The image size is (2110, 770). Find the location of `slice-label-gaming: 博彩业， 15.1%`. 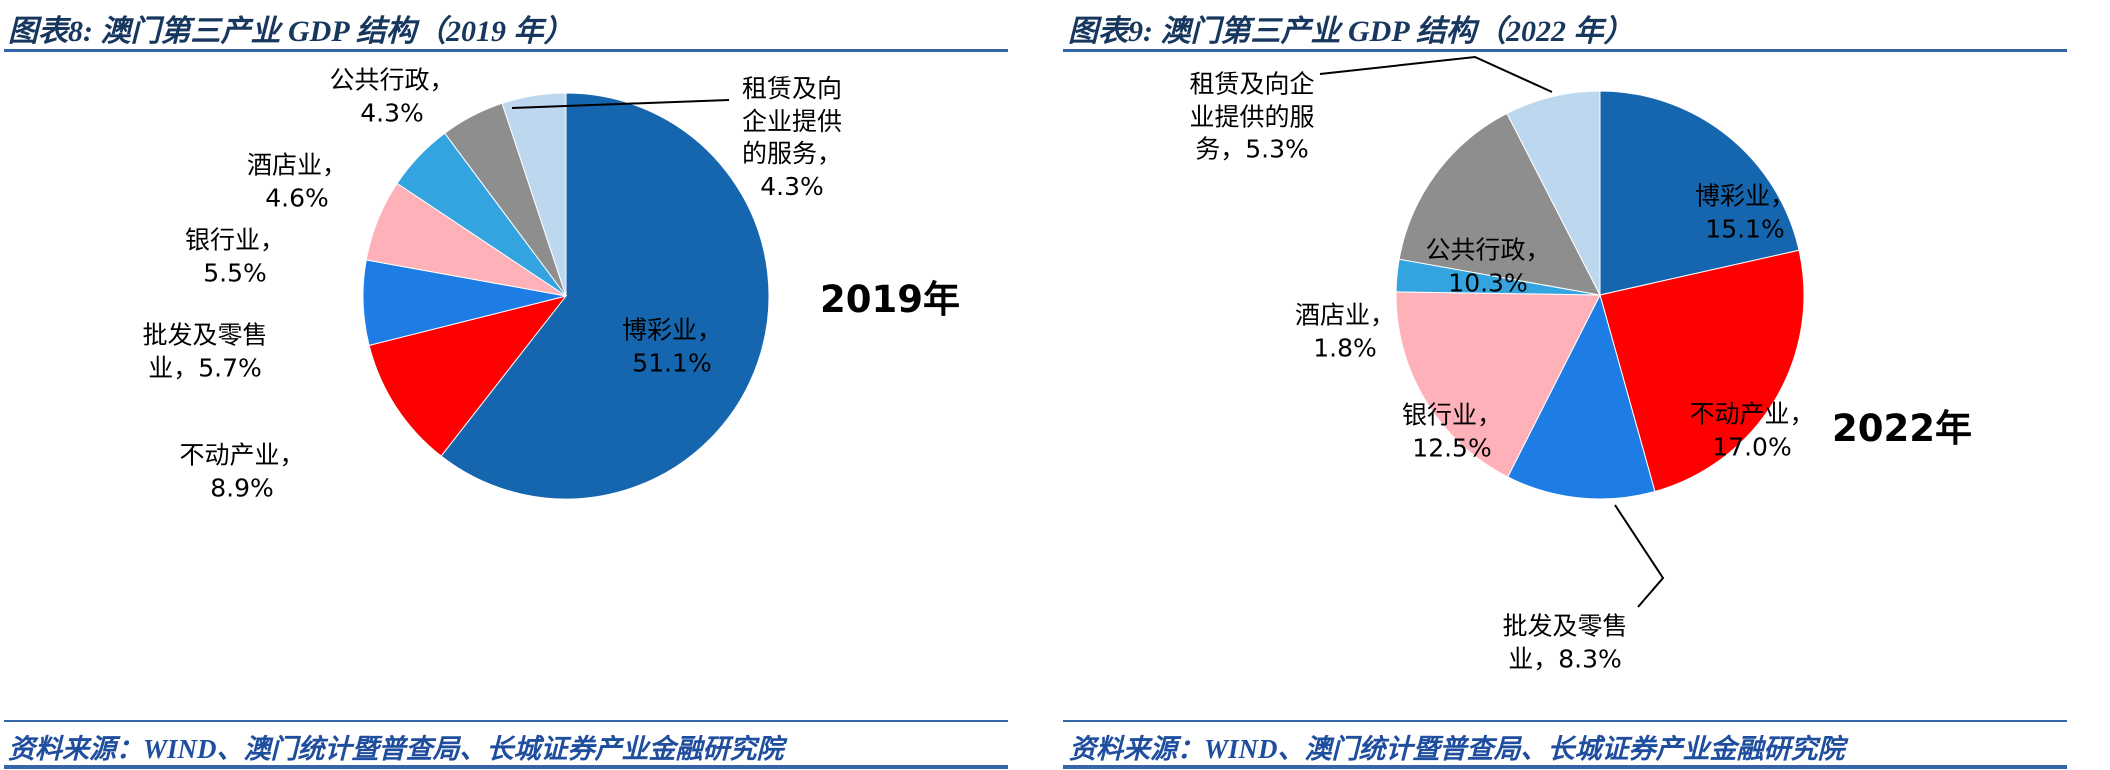

slice-label-gaming: 博彩业， 15.1% is located at coordinates (1745, 212).